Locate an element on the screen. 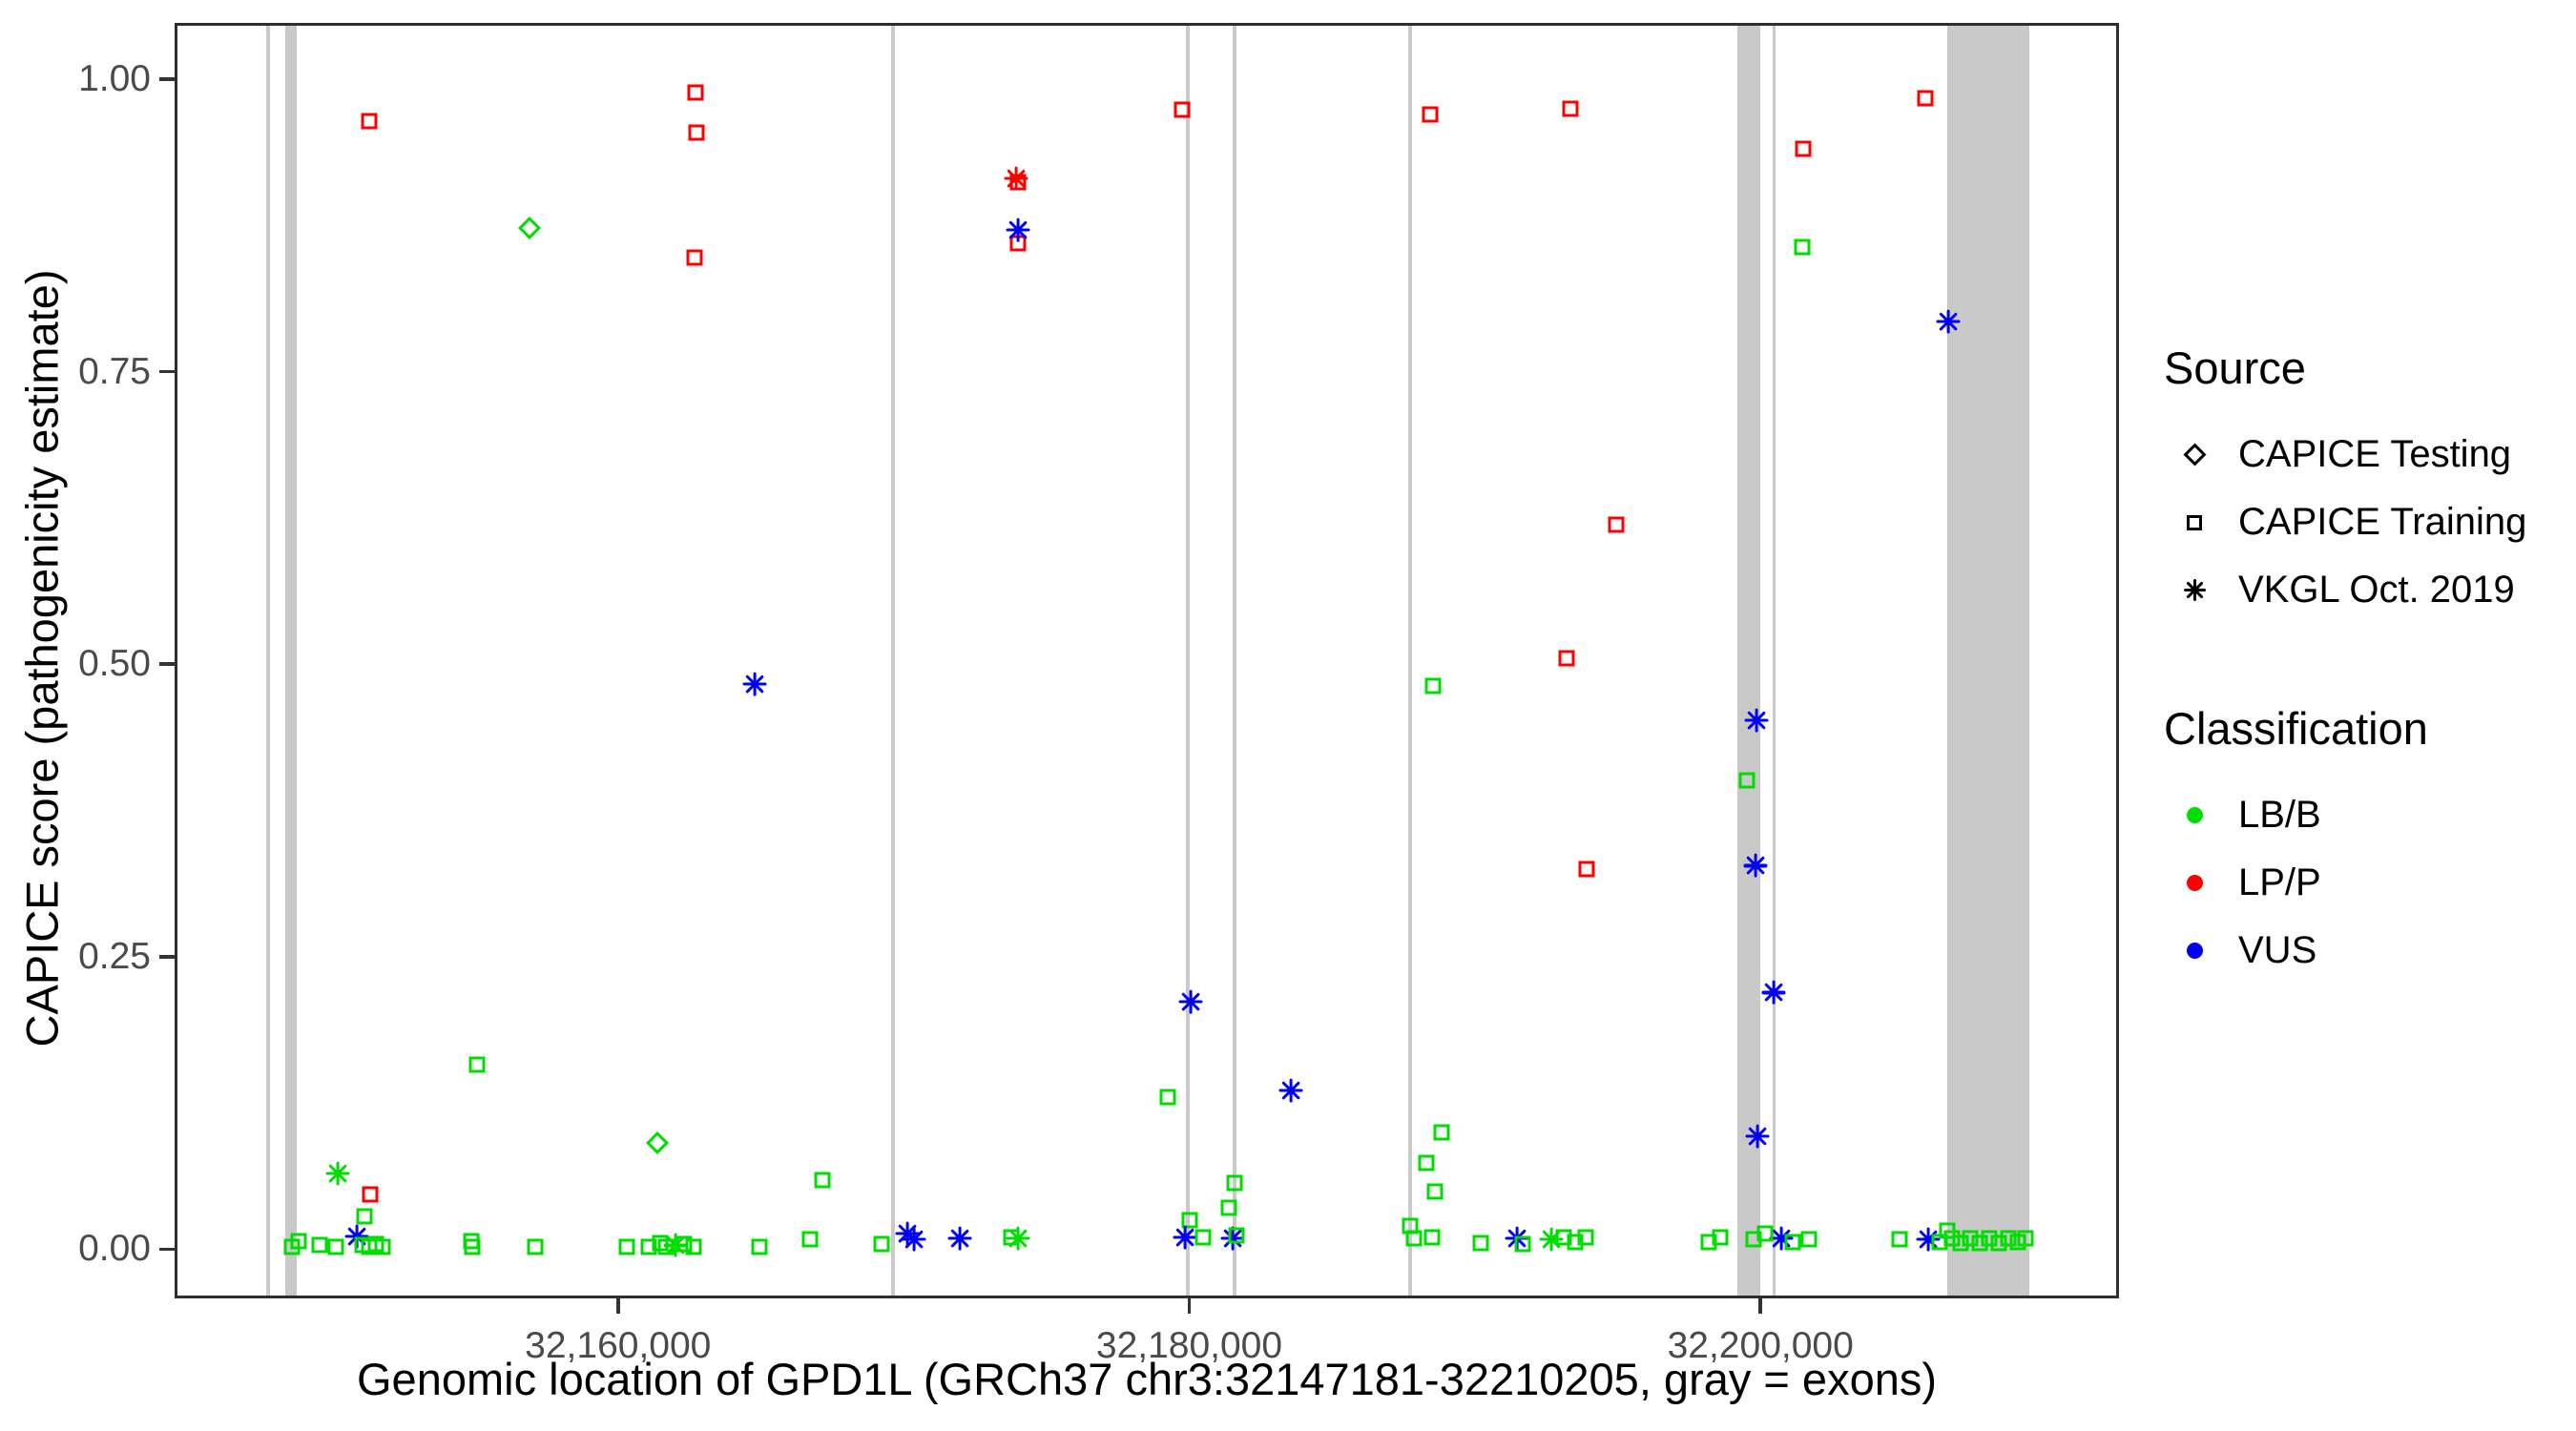  legend-item-capice-testing: CAPICE Testing is located at coordinates (2369, 454).